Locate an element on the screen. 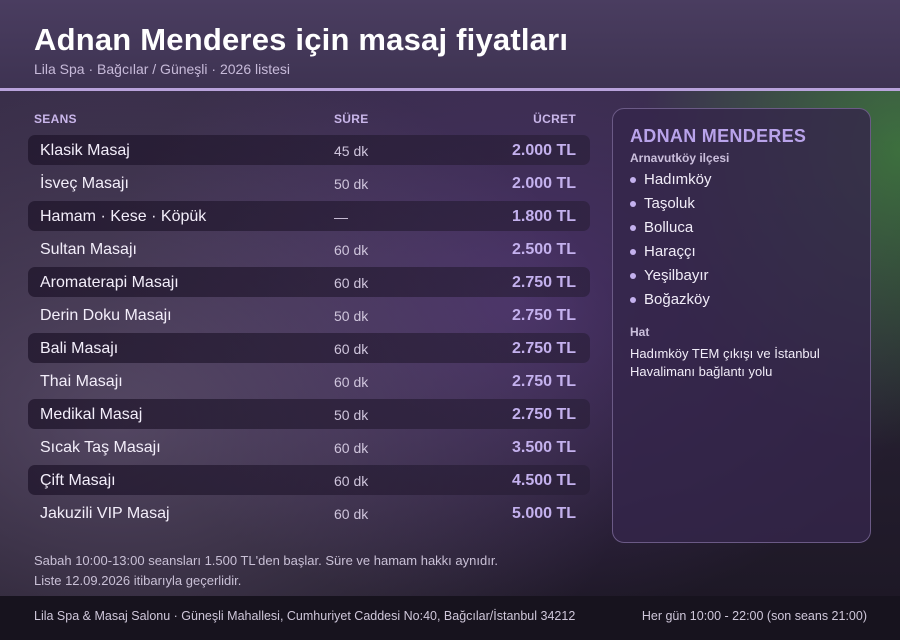  service-name: Medikal Masaj is located at coordinates (91, 414).